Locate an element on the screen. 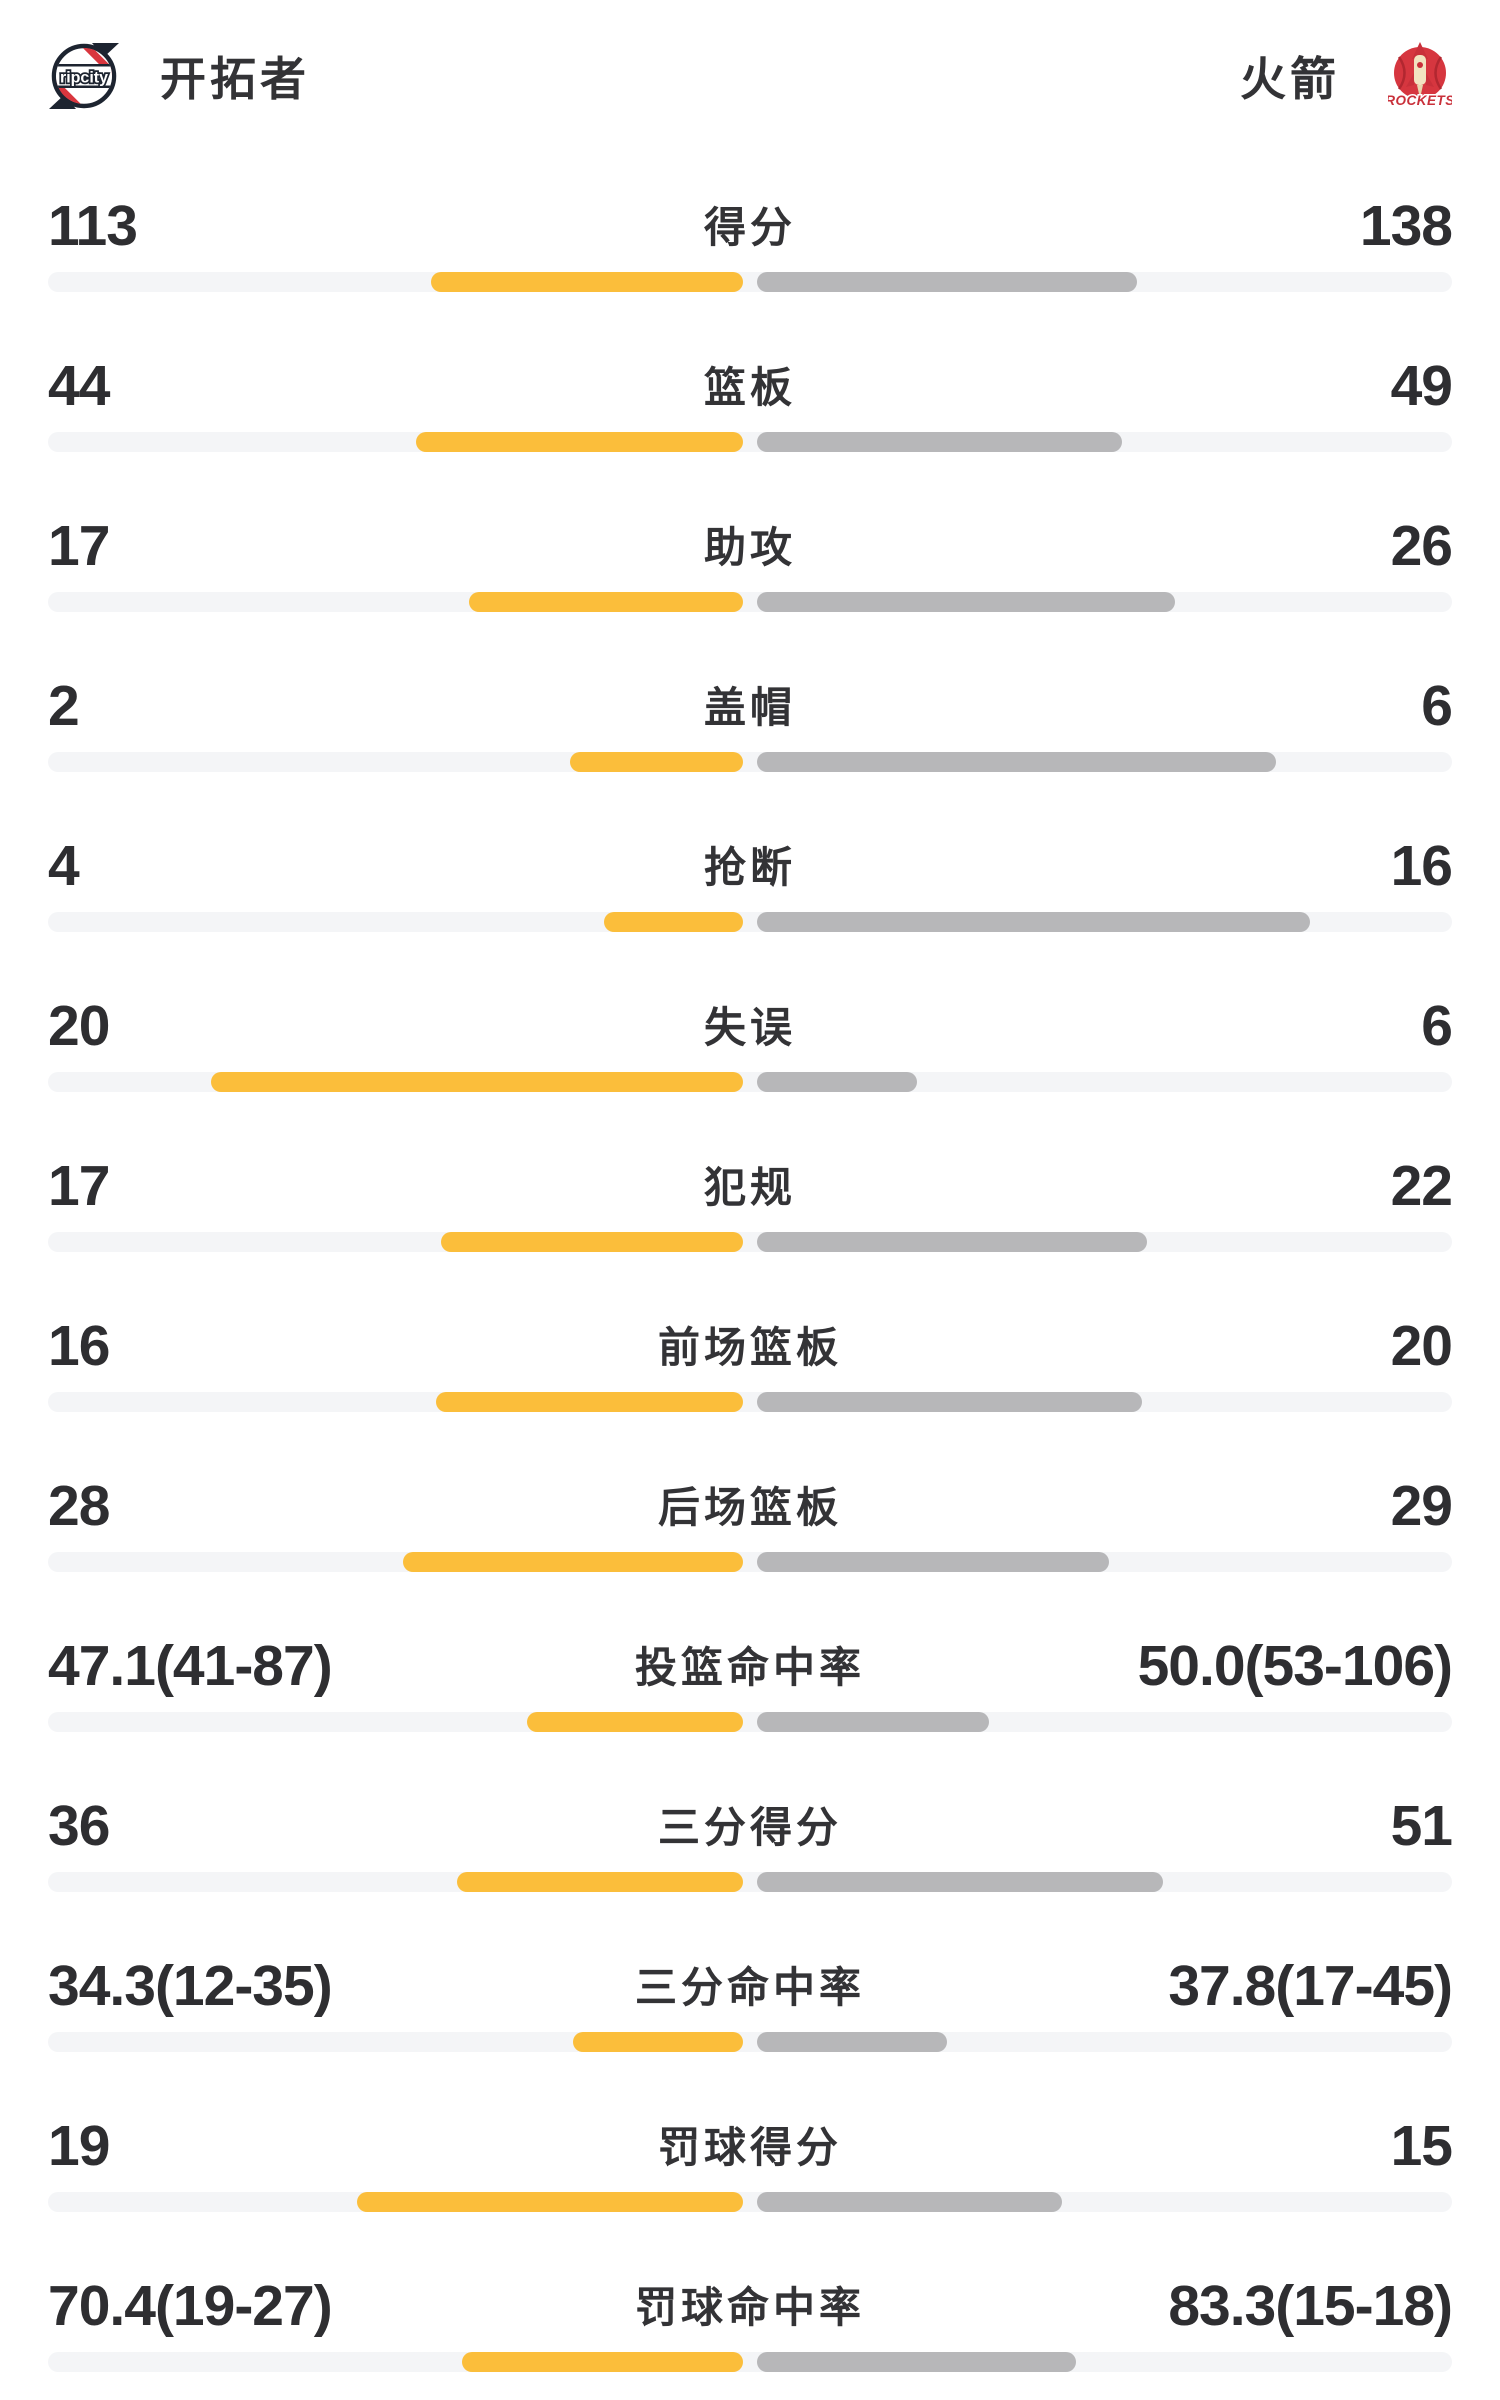 The height and width of the screenshot is (2400, 1500). stat-row-text: 4 抢断 16 is located at coordinates (750, 866).